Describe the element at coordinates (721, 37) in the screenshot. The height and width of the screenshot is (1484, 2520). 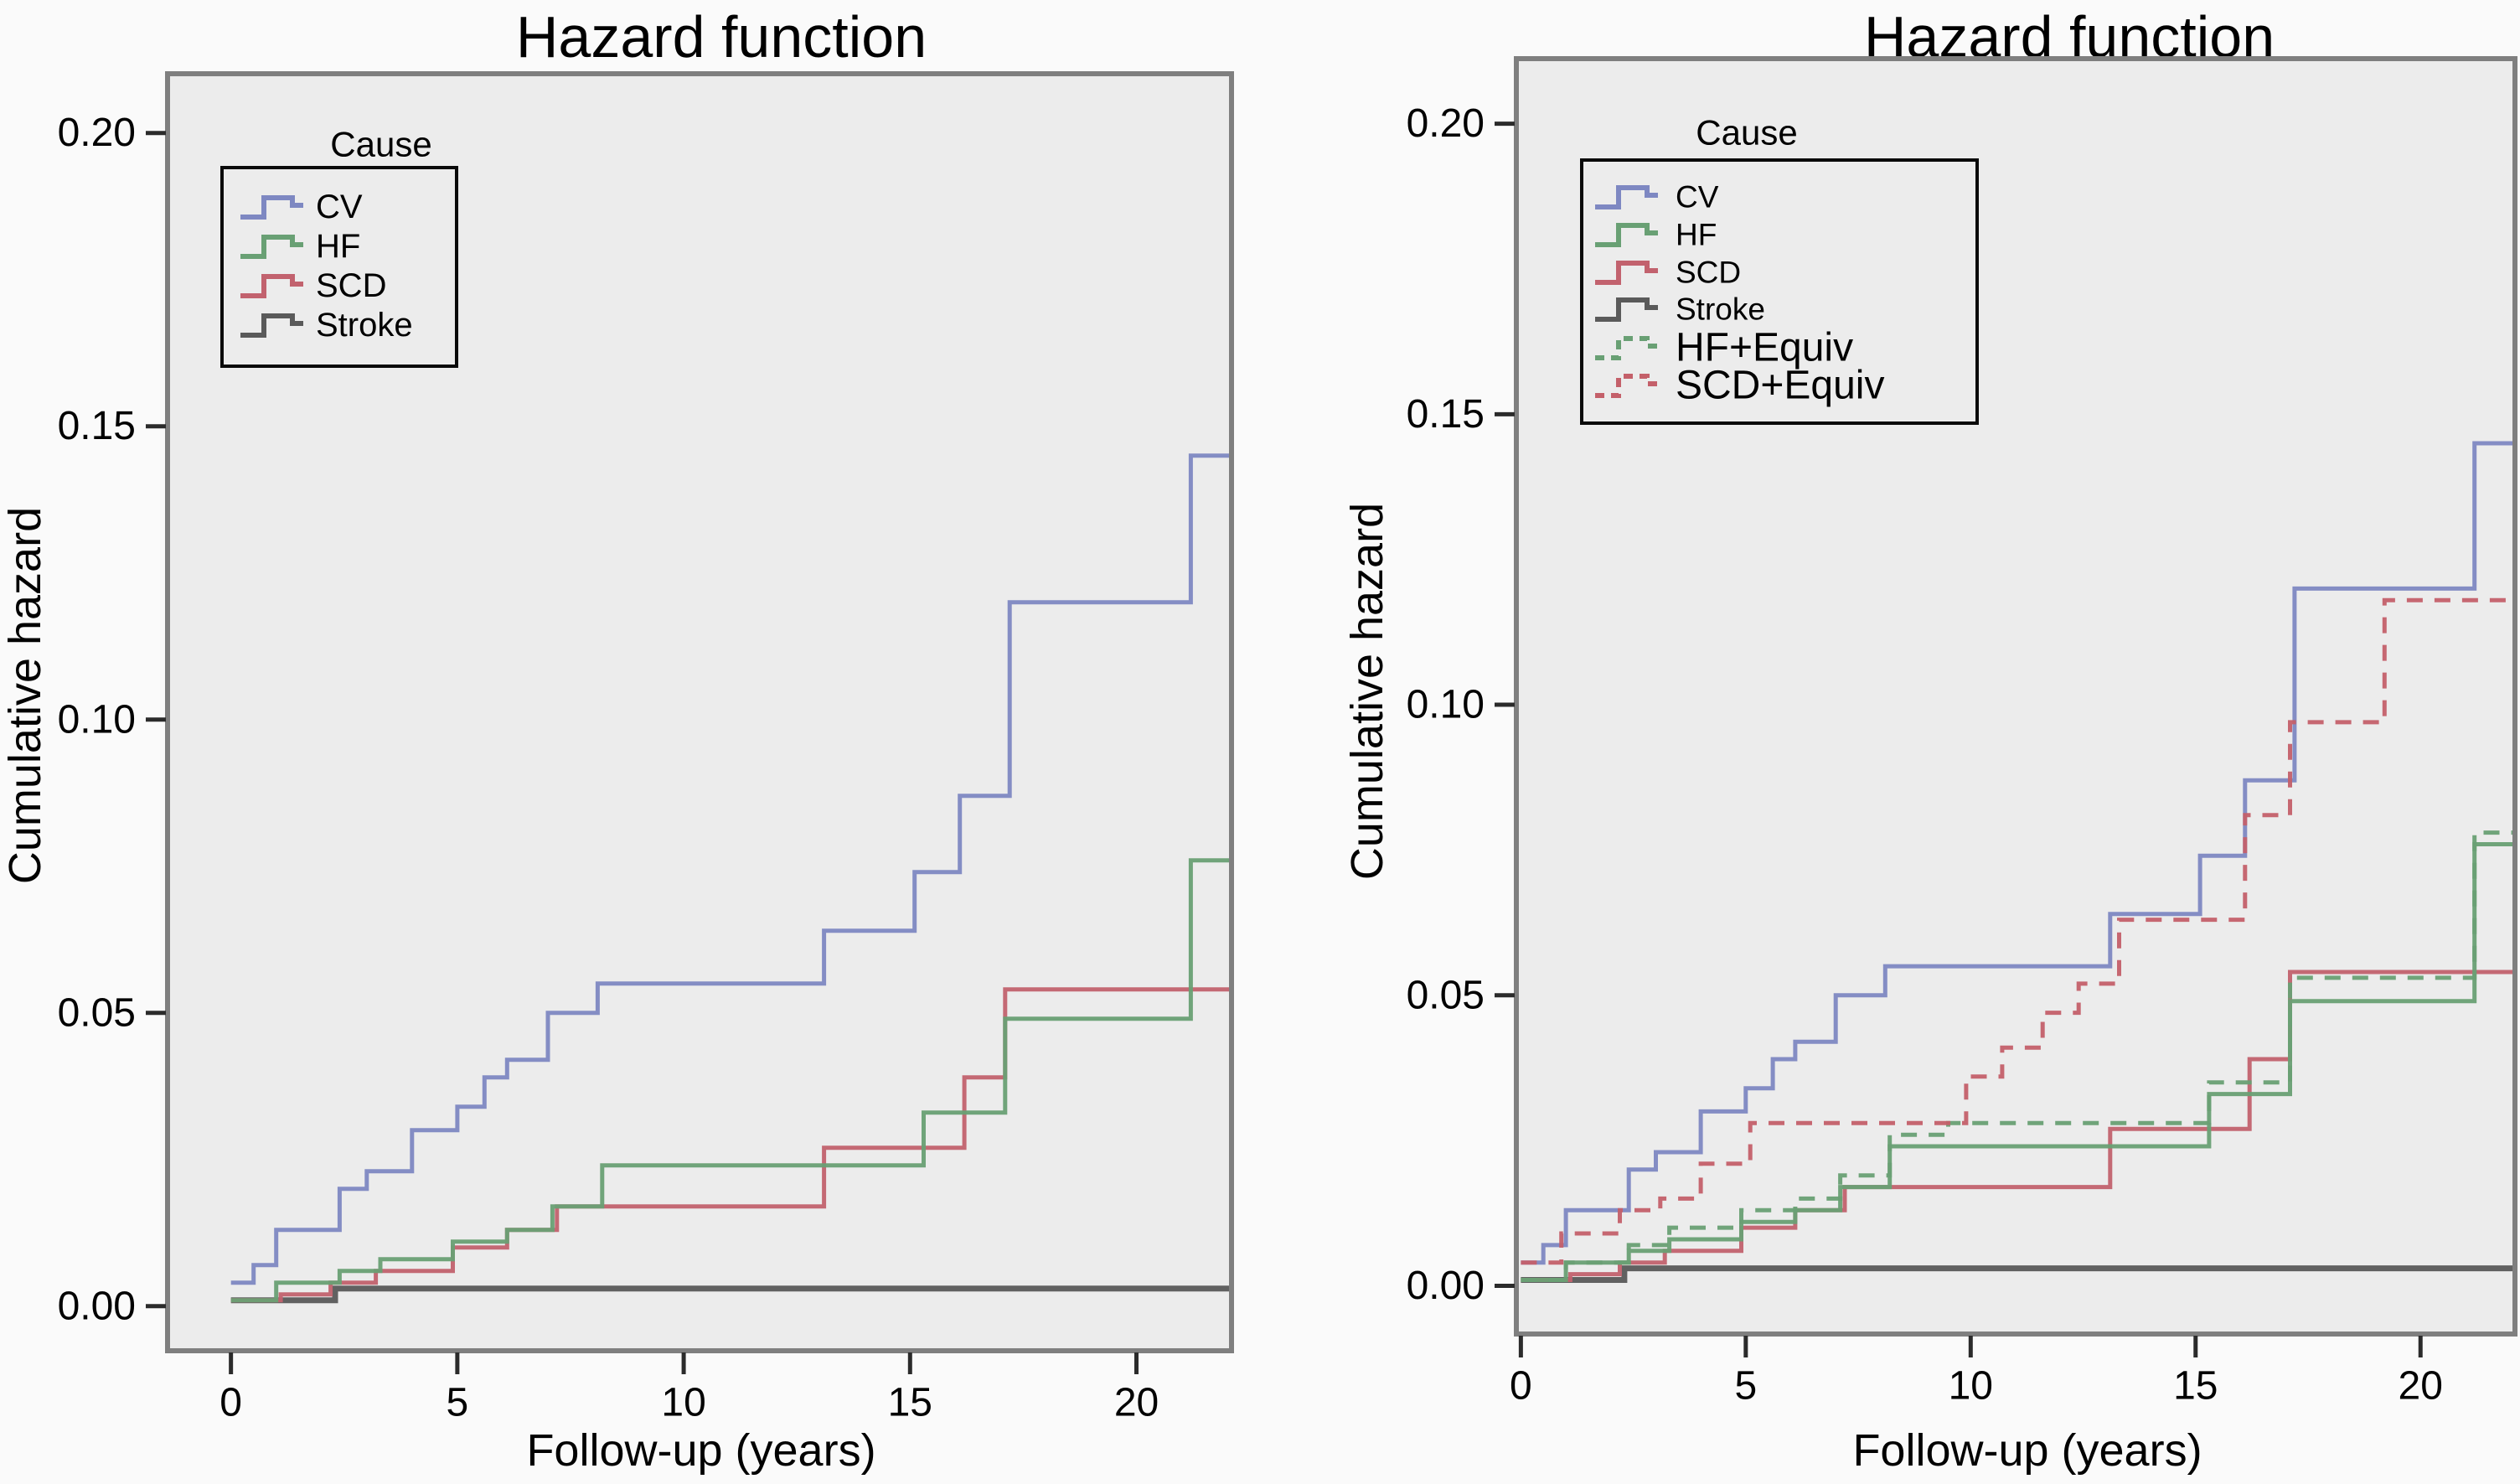
I see `left-chart-title: Hazard function` at that location.